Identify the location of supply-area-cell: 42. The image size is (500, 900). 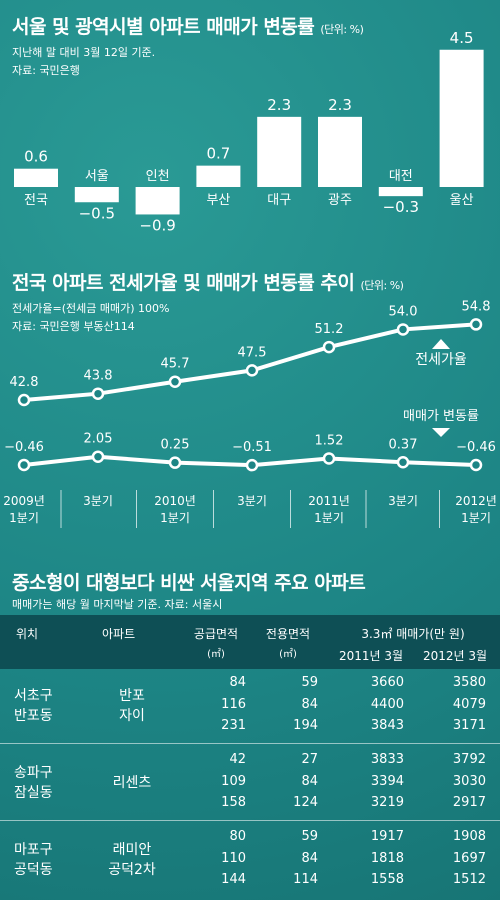
(237, 759).